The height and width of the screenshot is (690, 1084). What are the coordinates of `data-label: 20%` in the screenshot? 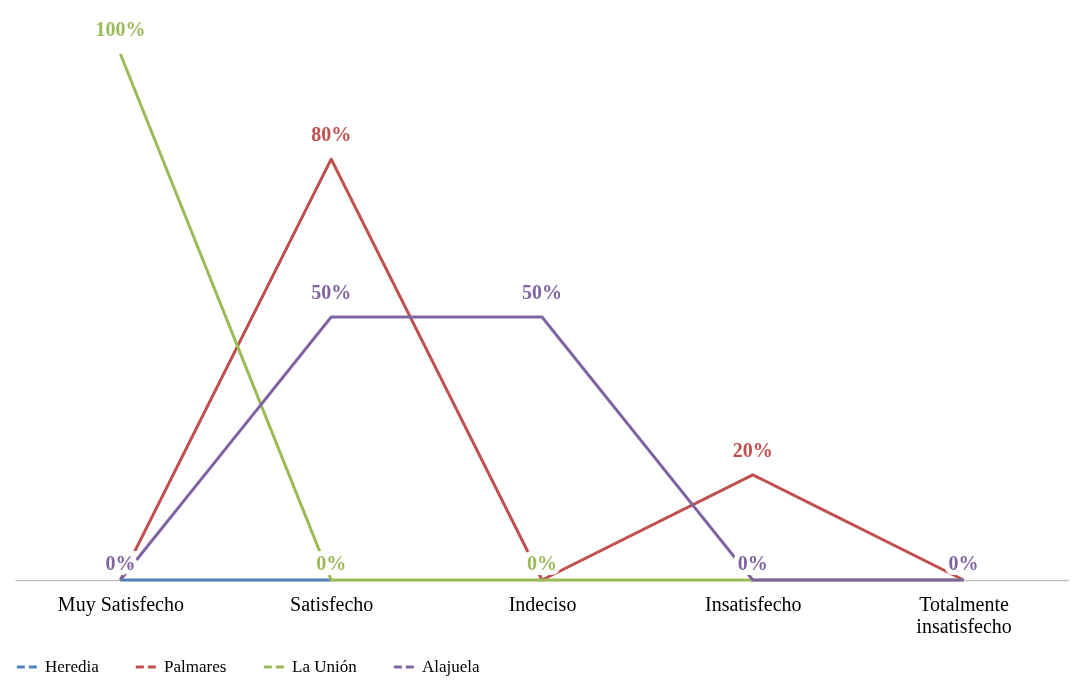 It's located at (752, 449).